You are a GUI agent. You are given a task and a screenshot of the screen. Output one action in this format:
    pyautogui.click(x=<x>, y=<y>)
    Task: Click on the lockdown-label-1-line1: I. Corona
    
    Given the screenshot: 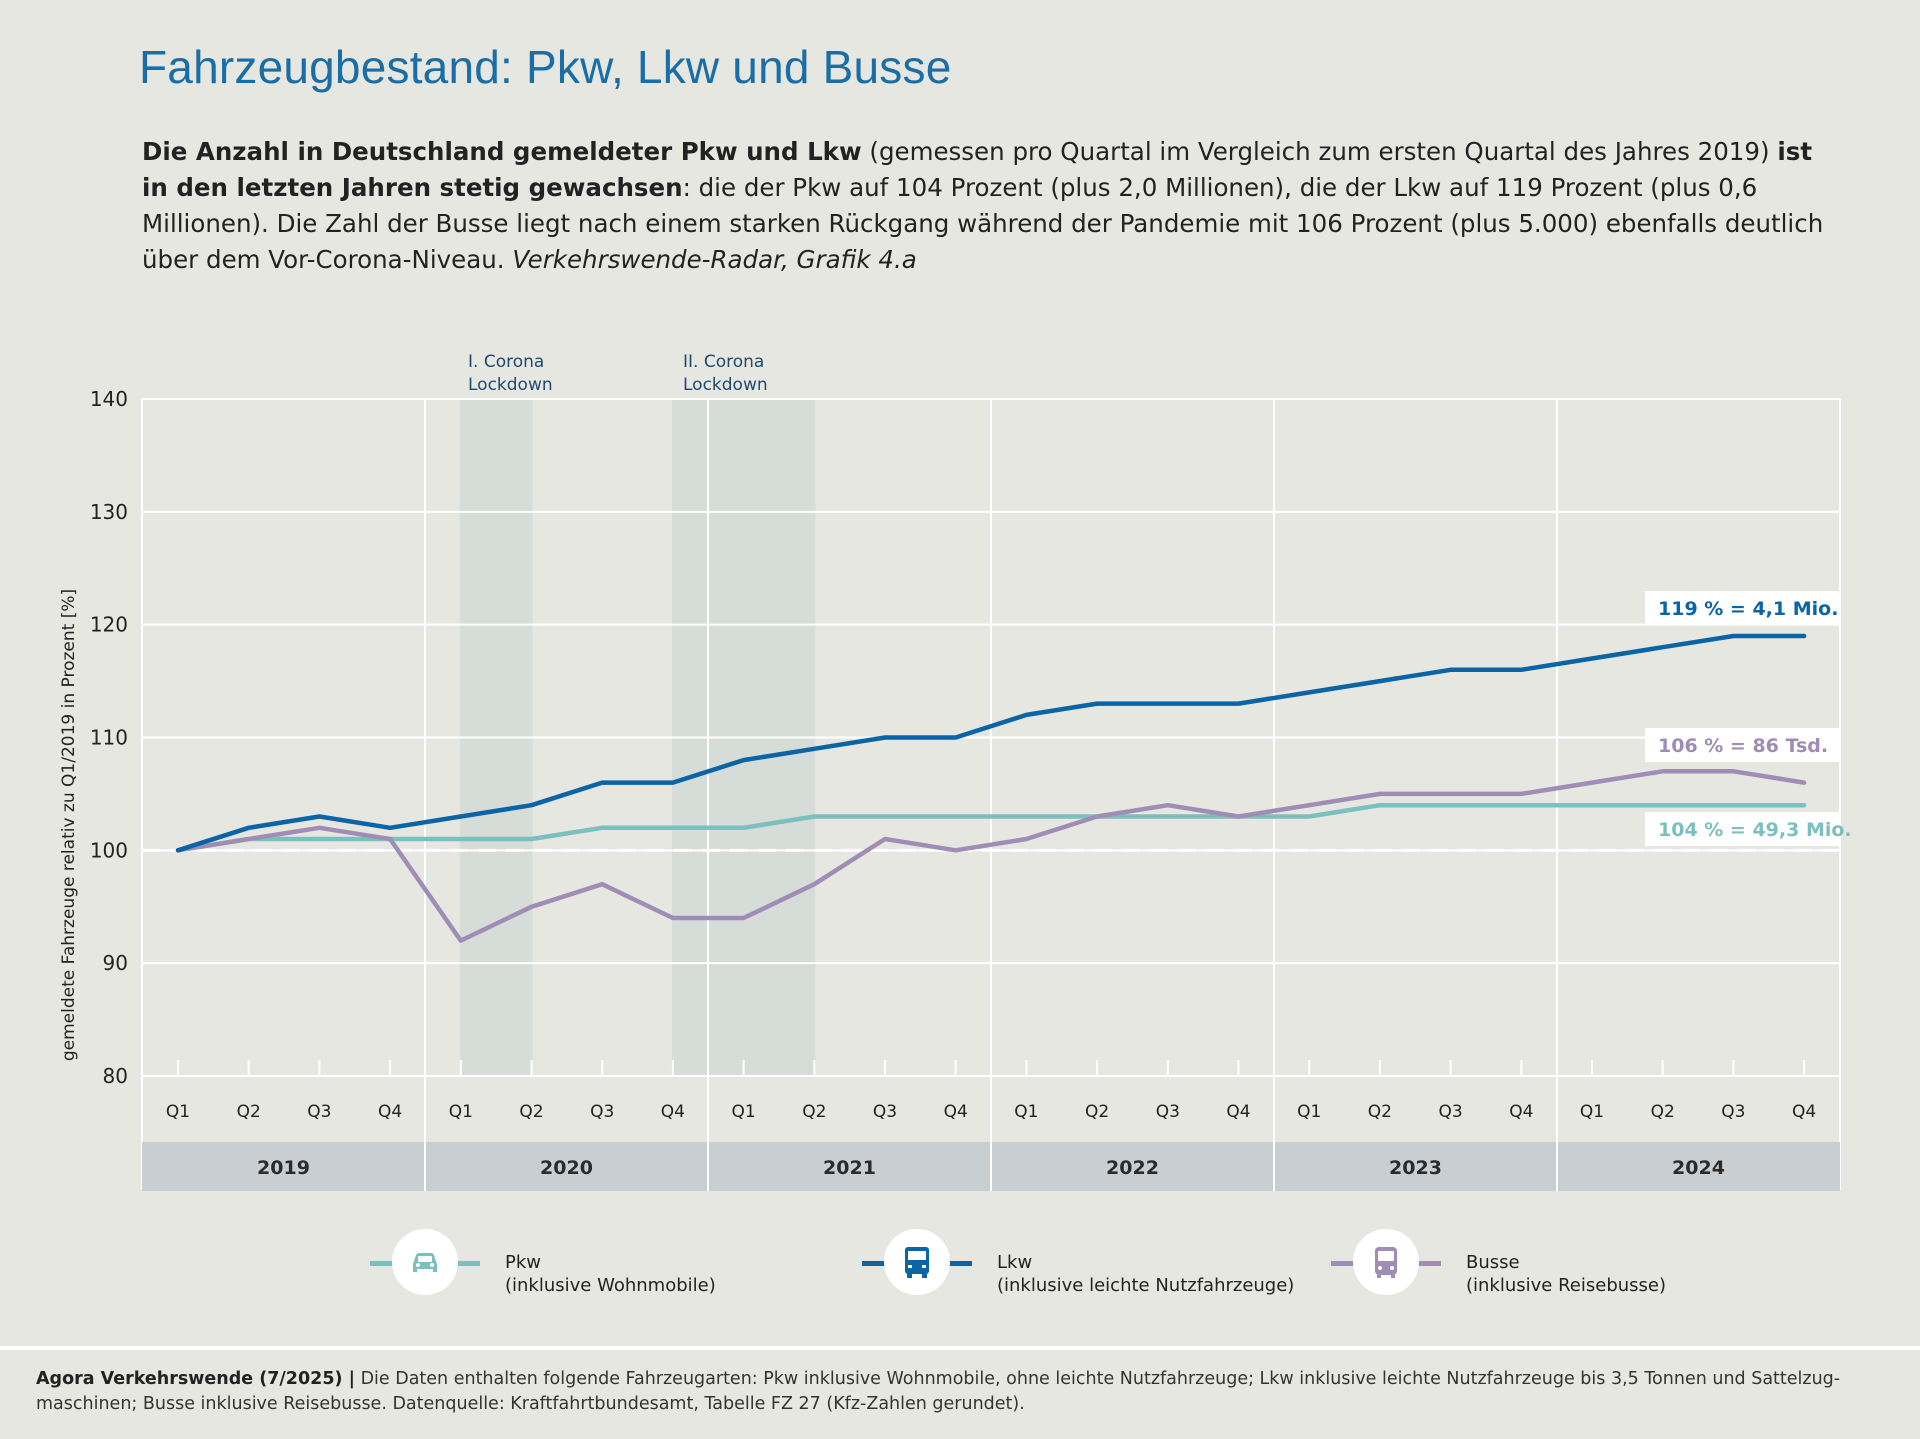 What is the action you would take?
    pyautogui.click(x=506, y=362)
    